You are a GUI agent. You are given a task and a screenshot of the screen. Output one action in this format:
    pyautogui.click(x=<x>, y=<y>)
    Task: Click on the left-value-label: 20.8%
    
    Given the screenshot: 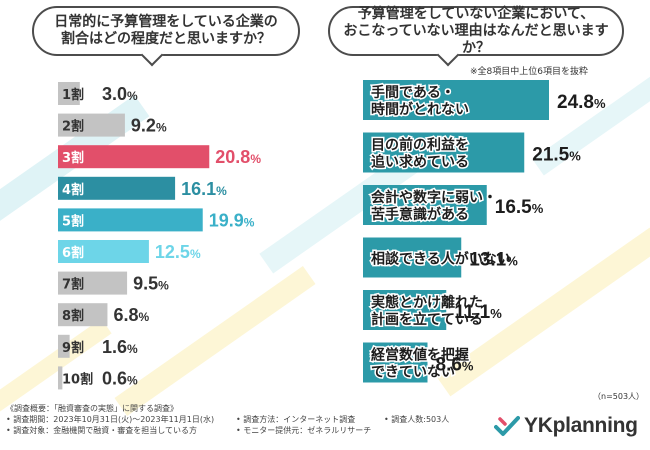 What is the action you would take?
    pyautogui.click(x=238, y=157)
    